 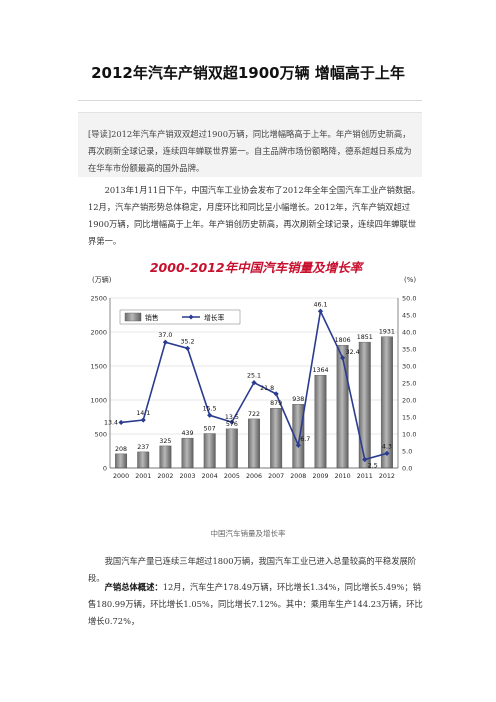 I want to click on bar-value-label: 325, so click(x=165, y=441).